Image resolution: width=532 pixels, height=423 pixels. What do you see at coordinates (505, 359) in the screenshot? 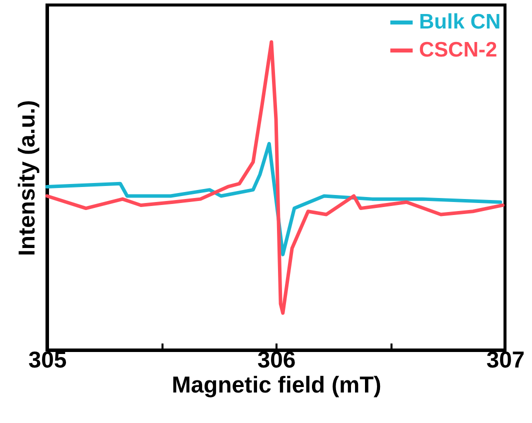
I see `x-tick-label: 307` at bounding box center [505, 359].